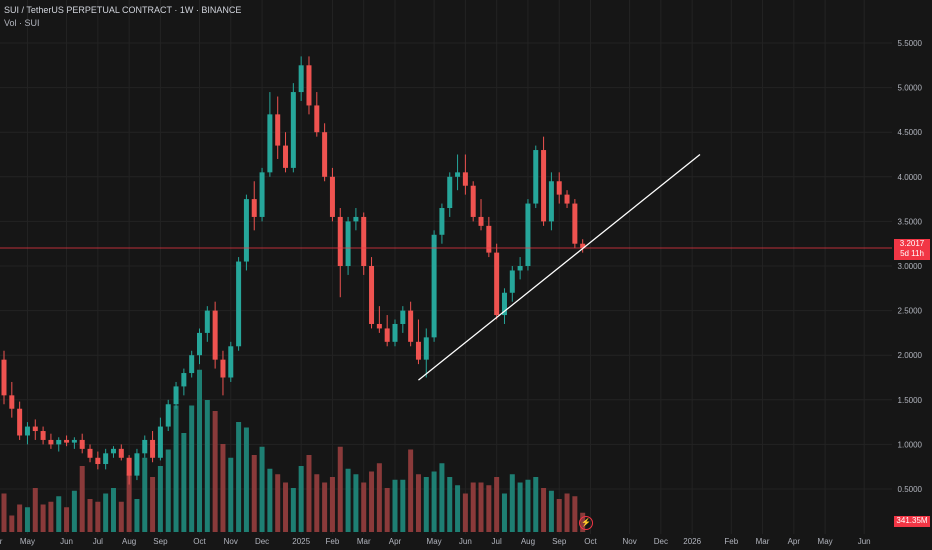 Image resolution: width=932 pixels, height=550 pixels. Describe the element at coordinates (912, 243) in the screenshot. I see `last-price-value: 3.2017` at that location.